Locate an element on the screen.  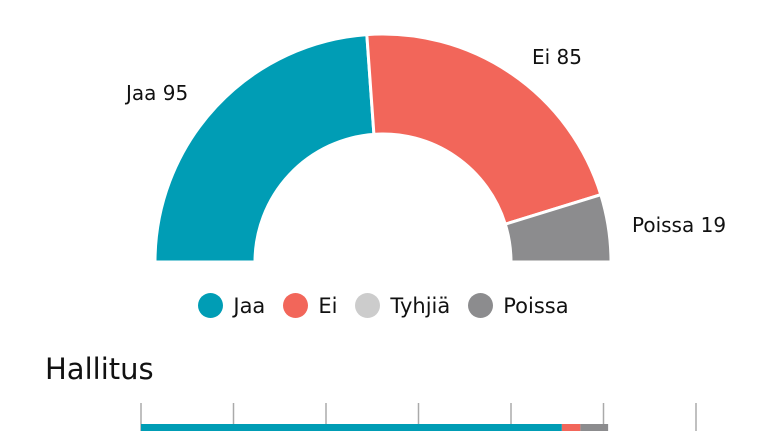
slice-label: Ei 85 is located at coordinates (557, 57).